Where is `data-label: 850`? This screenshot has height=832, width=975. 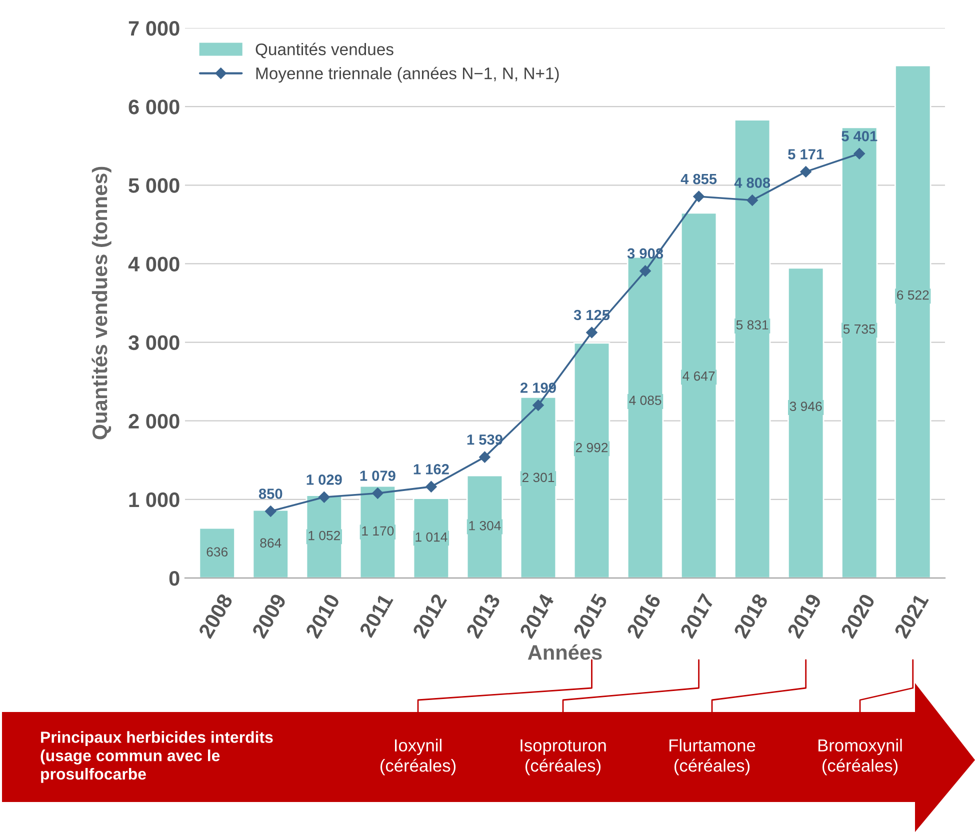 data-label: 850 is located at coordinates (270, 493).